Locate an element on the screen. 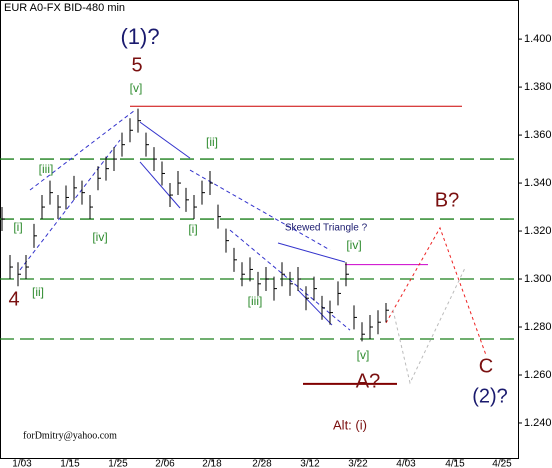 This screenshot has height=468, width=552. x-tick-label: 4/15 is located at coordinates (455, 463).